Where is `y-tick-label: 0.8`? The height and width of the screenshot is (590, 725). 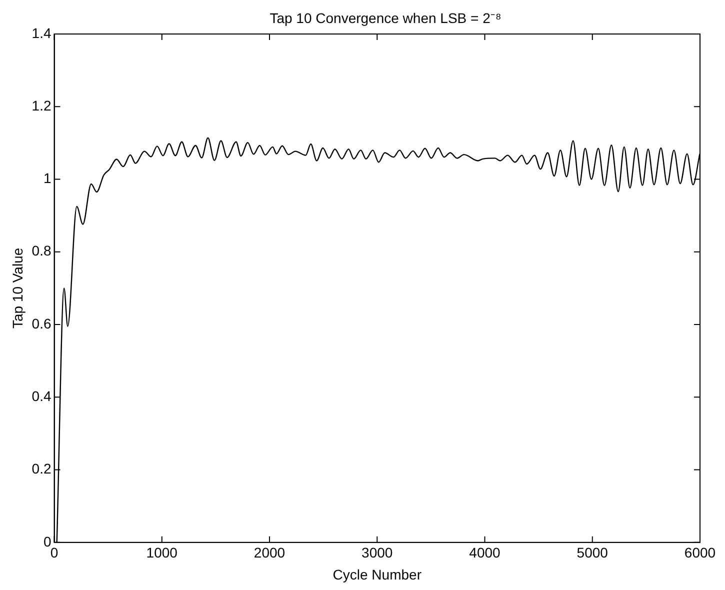 y-tick-label: 0.8 is located at coordinates (42, 250).